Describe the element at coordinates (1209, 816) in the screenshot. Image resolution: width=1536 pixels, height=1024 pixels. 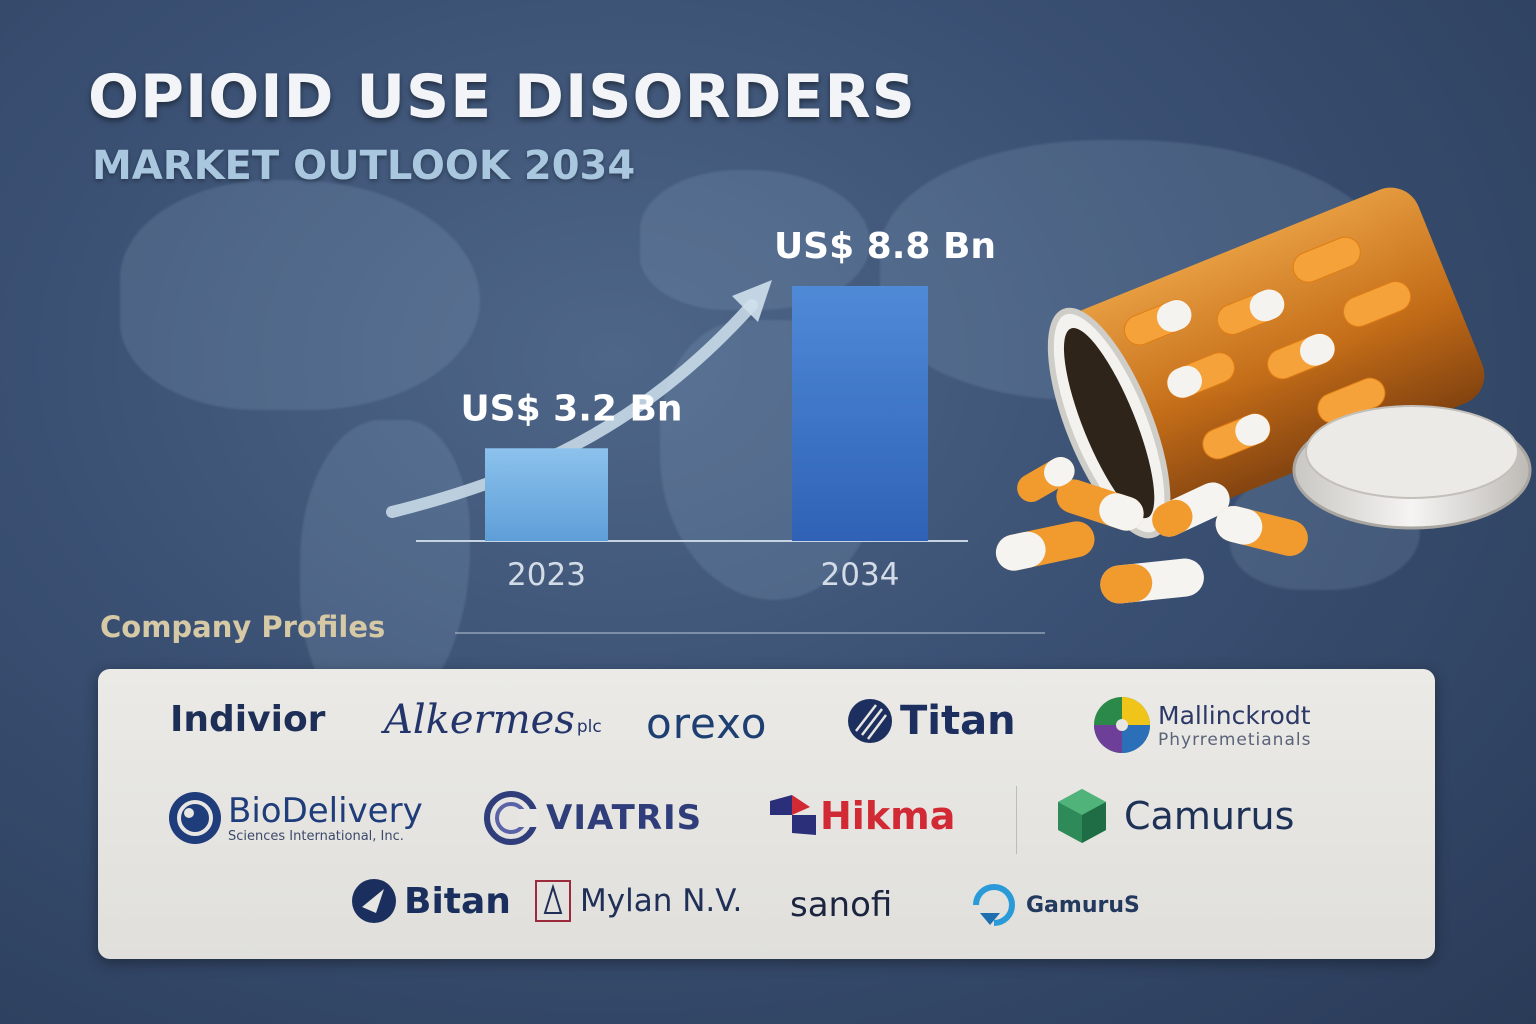
I see `logo-text: Camurus` at that location.